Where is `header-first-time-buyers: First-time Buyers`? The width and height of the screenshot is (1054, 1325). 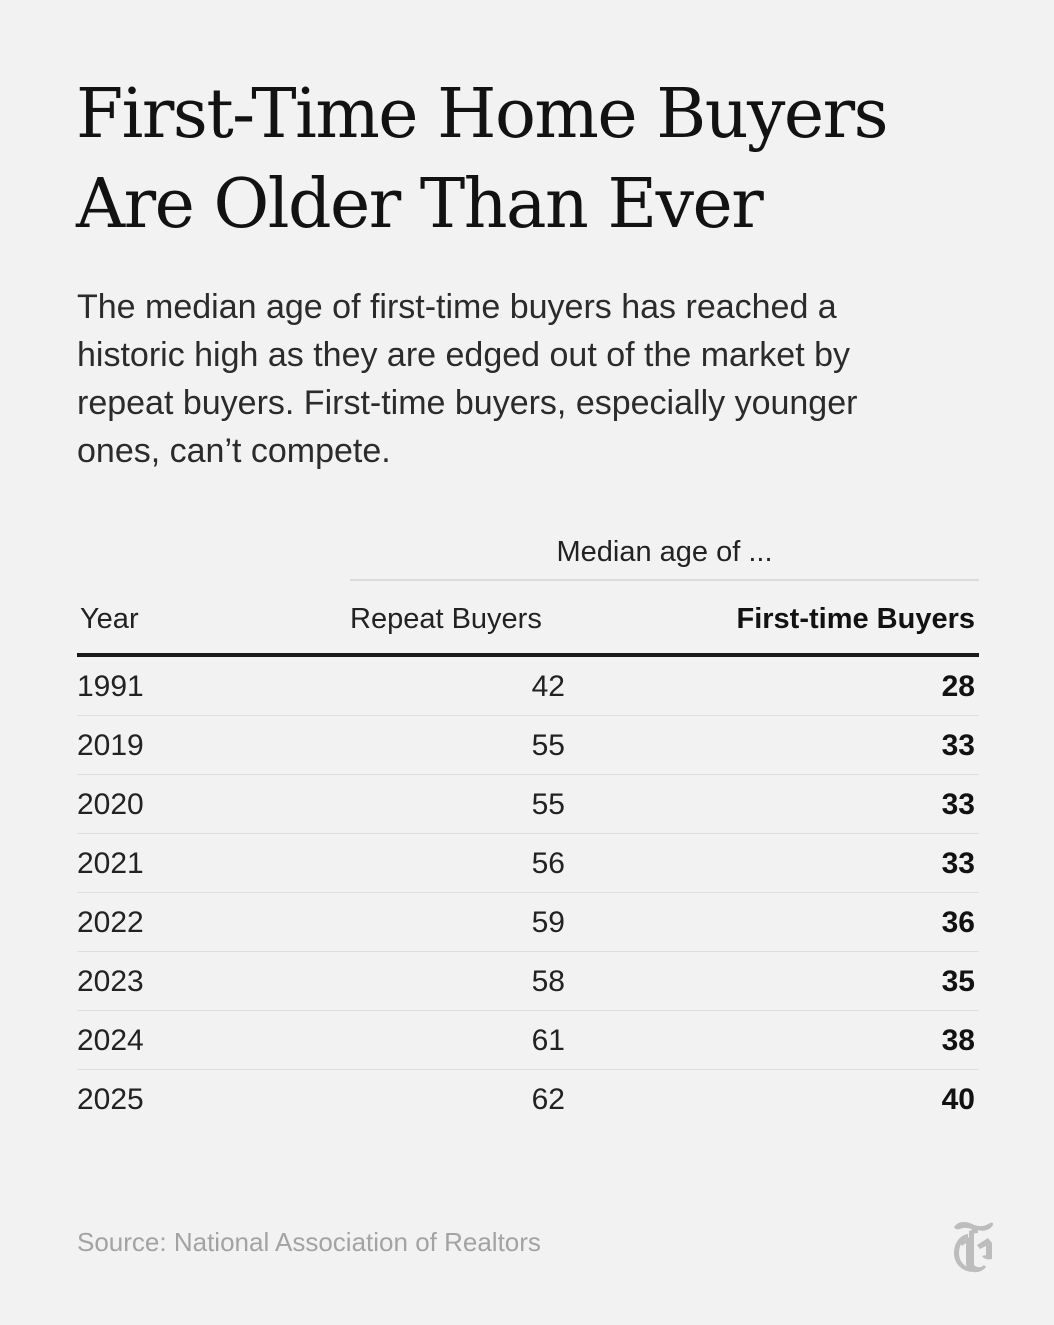 header-first-time-buyers: First-time Buyers is located at coordinates (855, 619).